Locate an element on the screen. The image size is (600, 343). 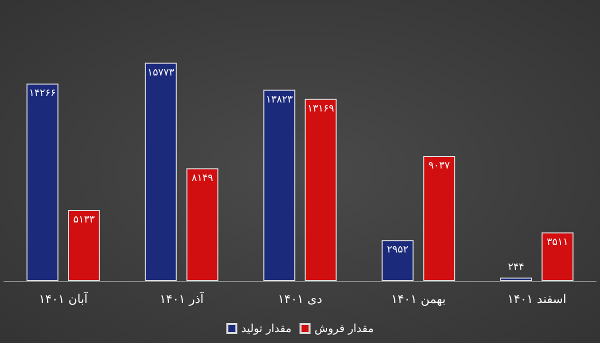
data-label: ۹۰۳۷ is located at coordinates (439, 166).